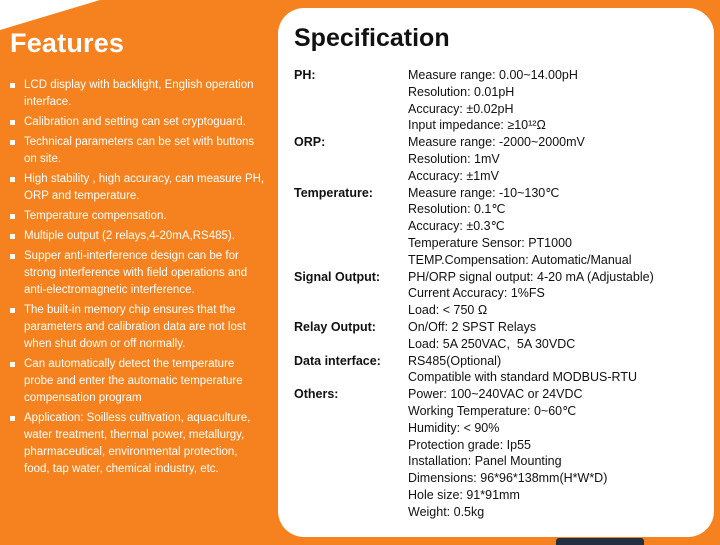 Image resolution: width=720 pixels, height=545 pixels. Describe the element at coordinates (446, 511) in the screenshot. I see `spec-line: Weight: 0.5kg` at that location.